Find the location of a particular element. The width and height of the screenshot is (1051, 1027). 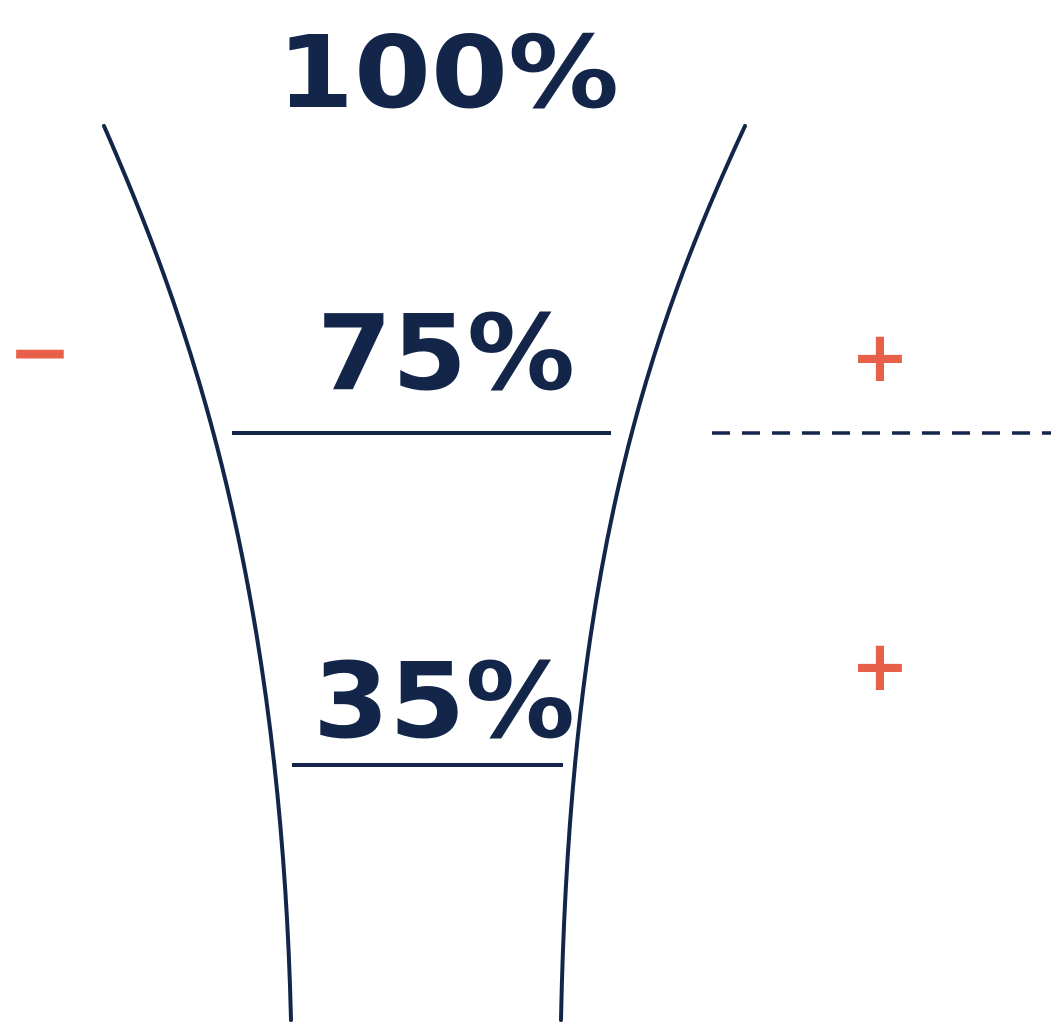

minus-sign: − is located at coordinates (40, 351).